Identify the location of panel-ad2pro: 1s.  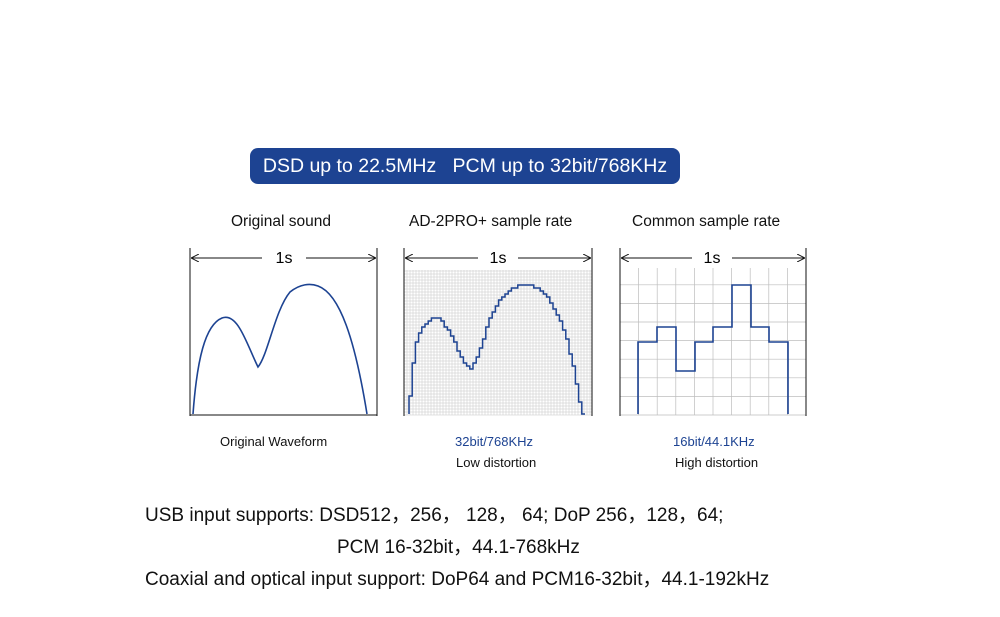
(498, 332).